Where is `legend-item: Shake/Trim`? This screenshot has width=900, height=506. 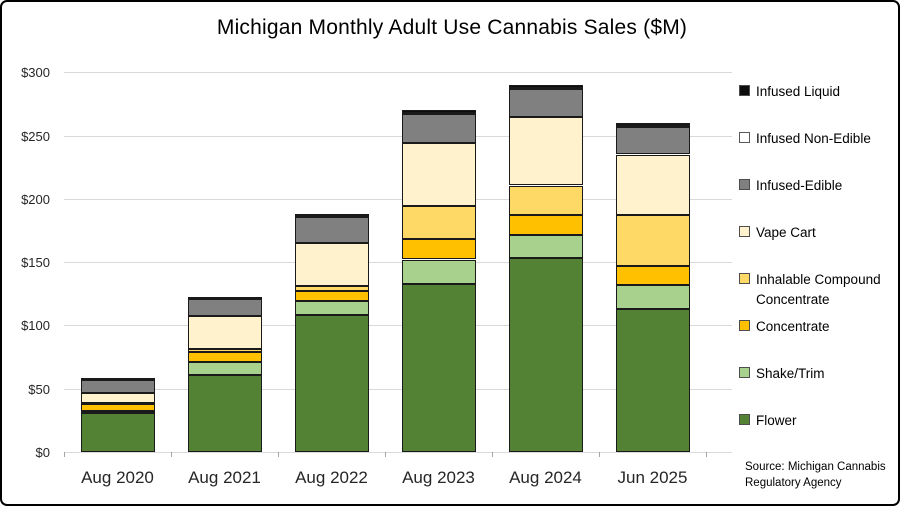
legend-item: Shake/Trim is located at coordinates (782, 374).